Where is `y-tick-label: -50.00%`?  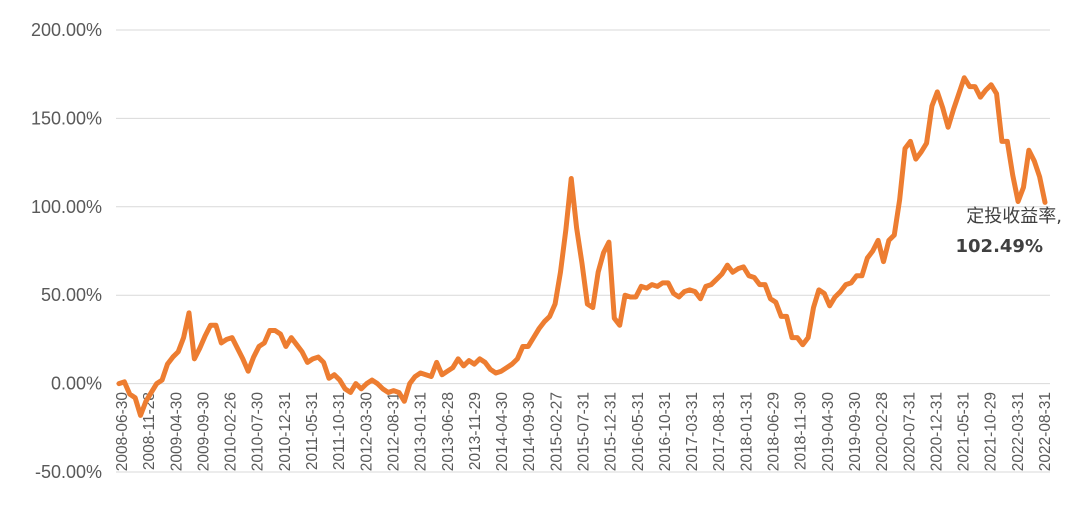
y-tick-label: -50.00% is located at coordinates (68, 472).